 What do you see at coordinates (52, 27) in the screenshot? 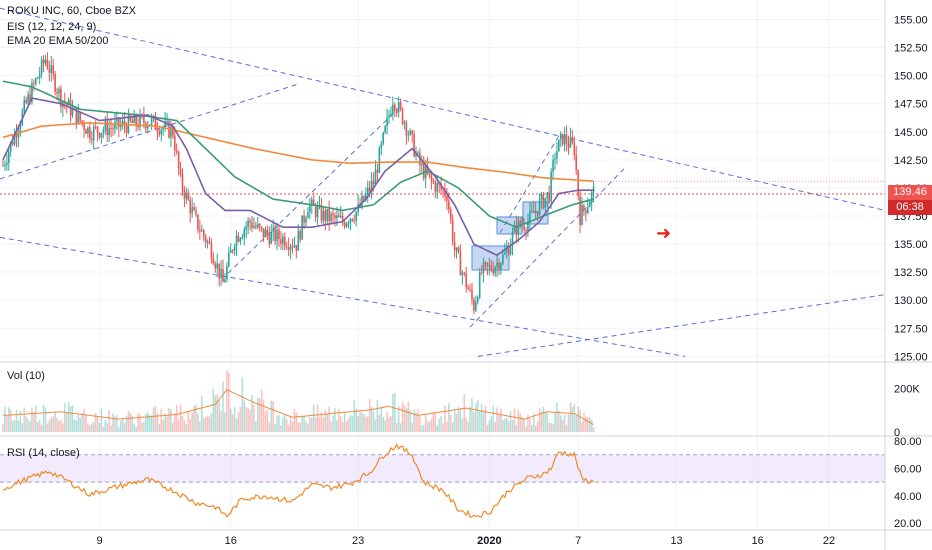
I see `indicator-eis-label: EIS (12, 12, 24, 9)` at bounding box center [52, 27].